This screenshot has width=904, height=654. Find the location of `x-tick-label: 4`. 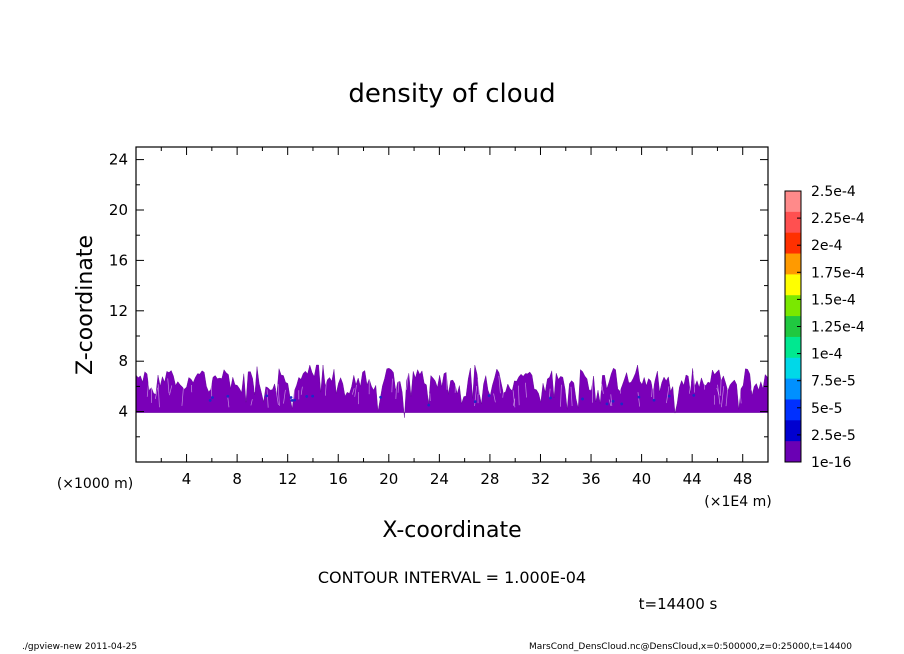

x-tick-label: 4 is located at coordinates (187, 479).